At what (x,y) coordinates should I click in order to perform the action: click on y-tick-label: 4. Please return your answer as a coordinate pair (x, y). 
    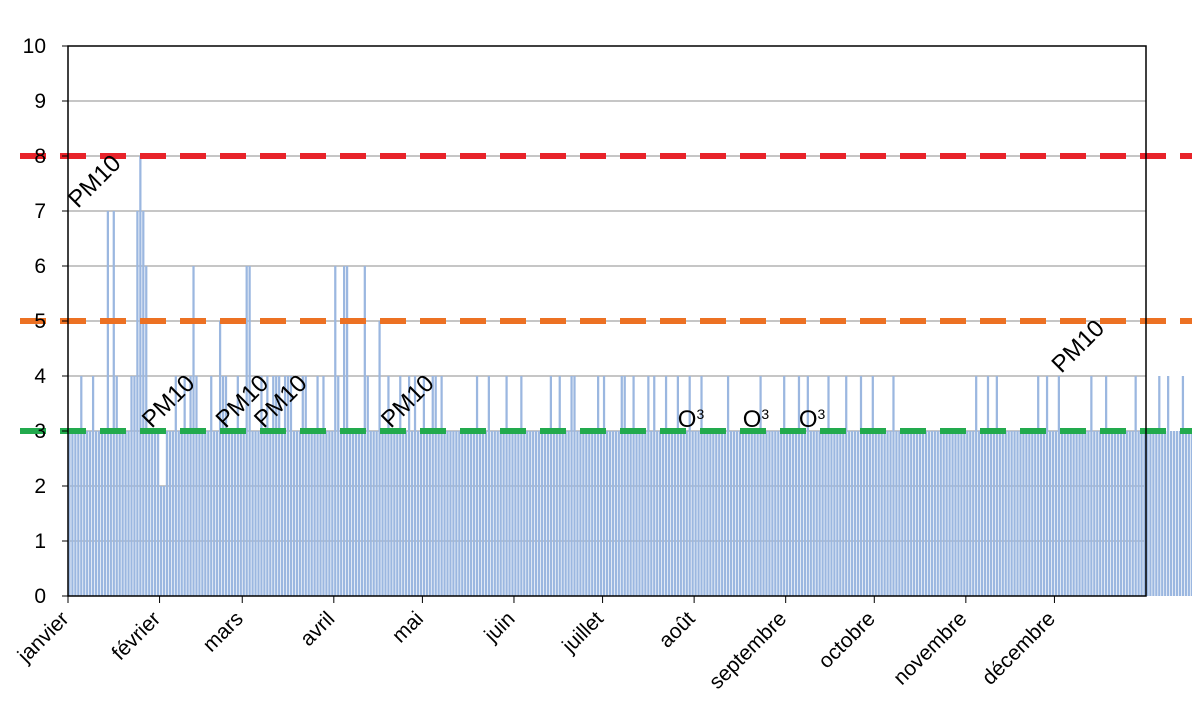
    Looking at the image, I should click on (40, 376).